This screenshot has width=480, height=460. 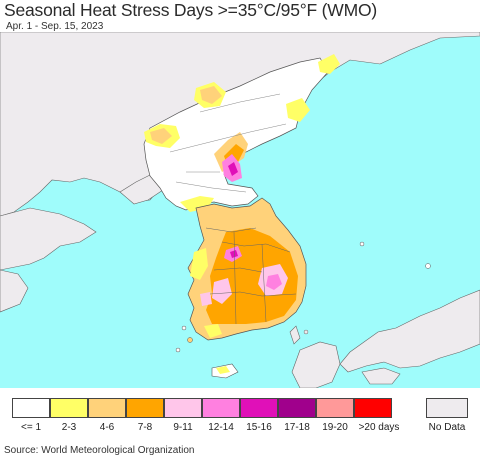 What do you see at coordinates (362, 244) in the screenshot?
I see `ulleungdo-island` at bounding box center [362, 244].